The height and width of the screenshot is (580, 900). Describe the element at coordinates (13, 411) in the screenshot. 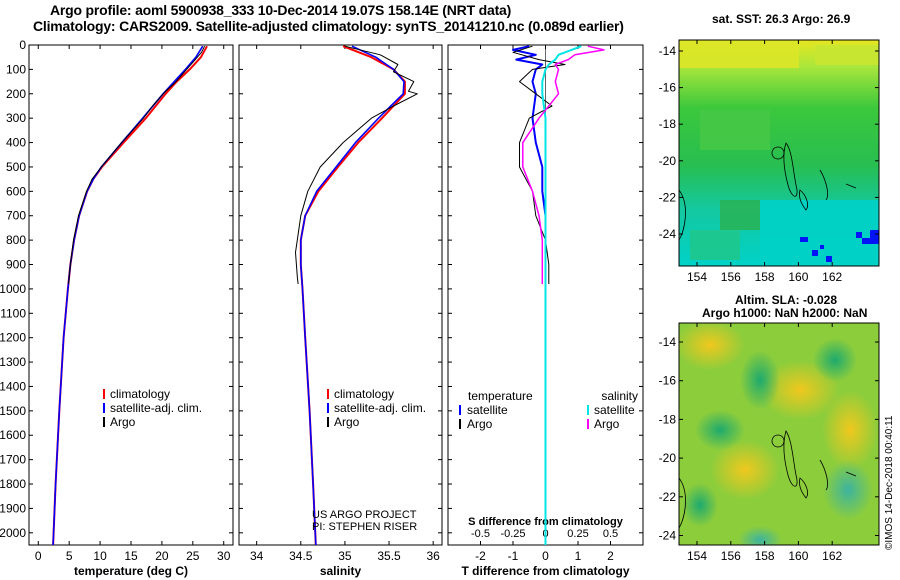

I see `y-tick-label: 1500` at that location.